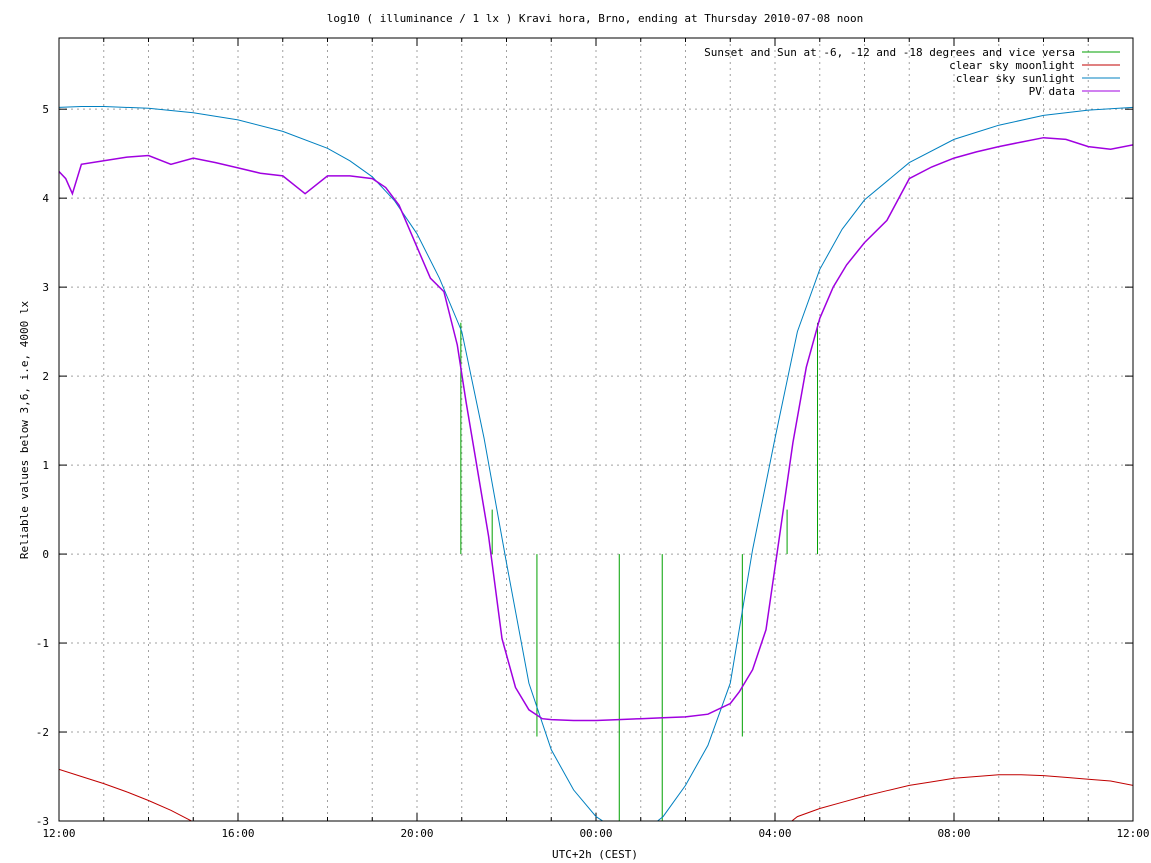 The height and width of the screenshot is (863, 1151). I want to click on x-tick-label: 16:00, so click(237, 833).